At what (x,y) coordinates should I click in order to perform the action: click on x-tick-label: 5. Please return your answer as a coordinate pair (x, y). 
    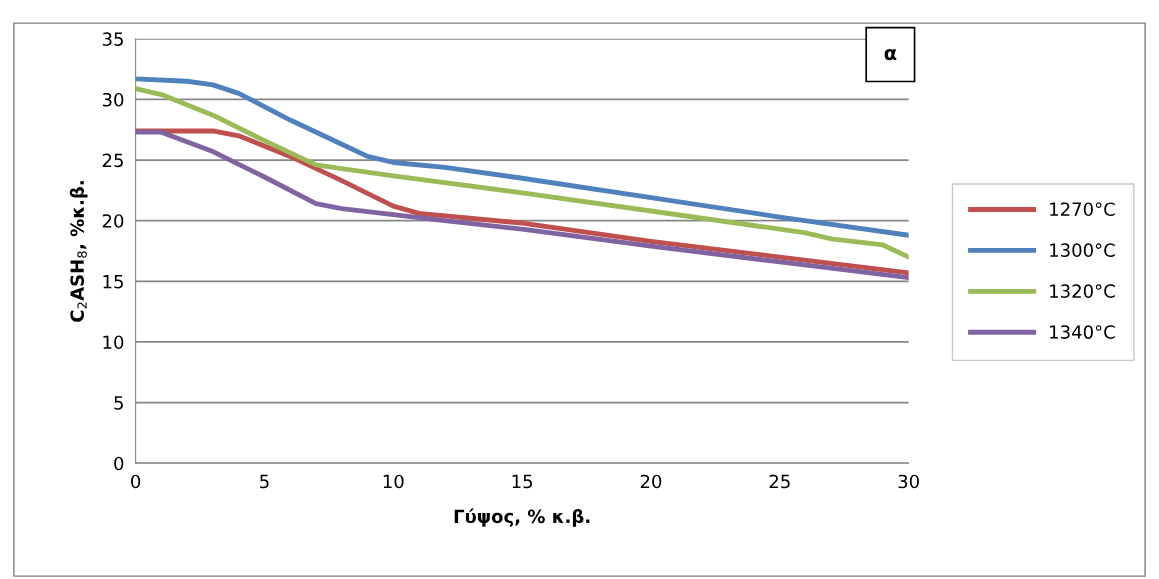
    Looking at the image, I should click on (264, 481).